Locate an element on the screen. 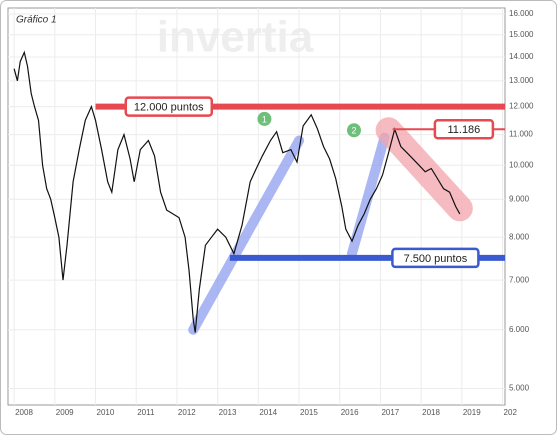 The width and height of the screenshot is (557, 440). annotation-label: 1 is located at coordinates (264, 119).